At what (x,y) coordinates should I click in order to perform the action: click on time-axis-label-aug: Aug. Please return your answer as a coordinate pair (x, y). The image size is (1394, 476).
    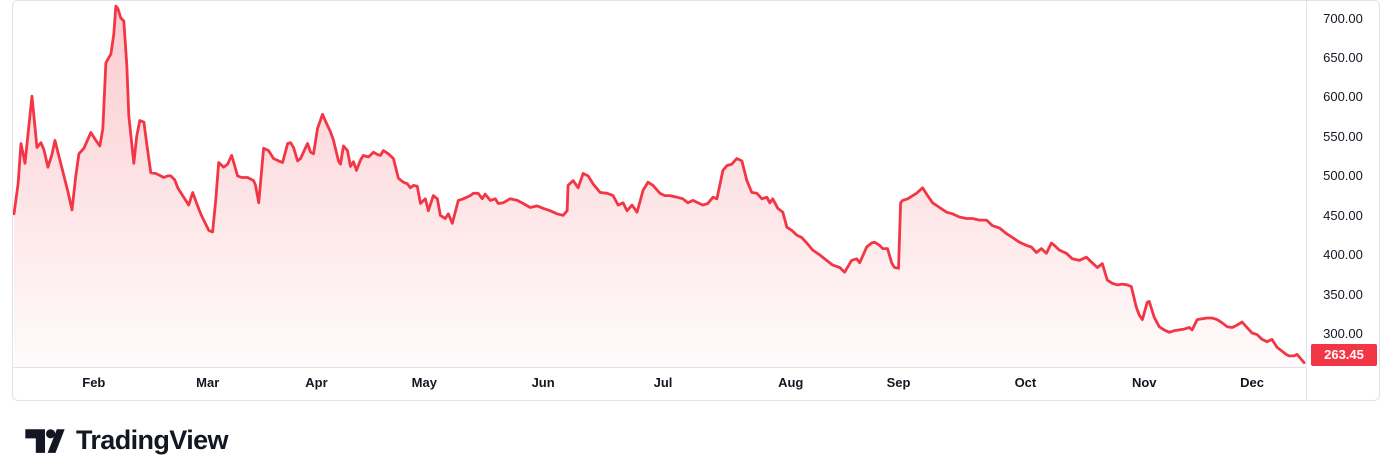
    Looking at the image, I should click on (791, 382).